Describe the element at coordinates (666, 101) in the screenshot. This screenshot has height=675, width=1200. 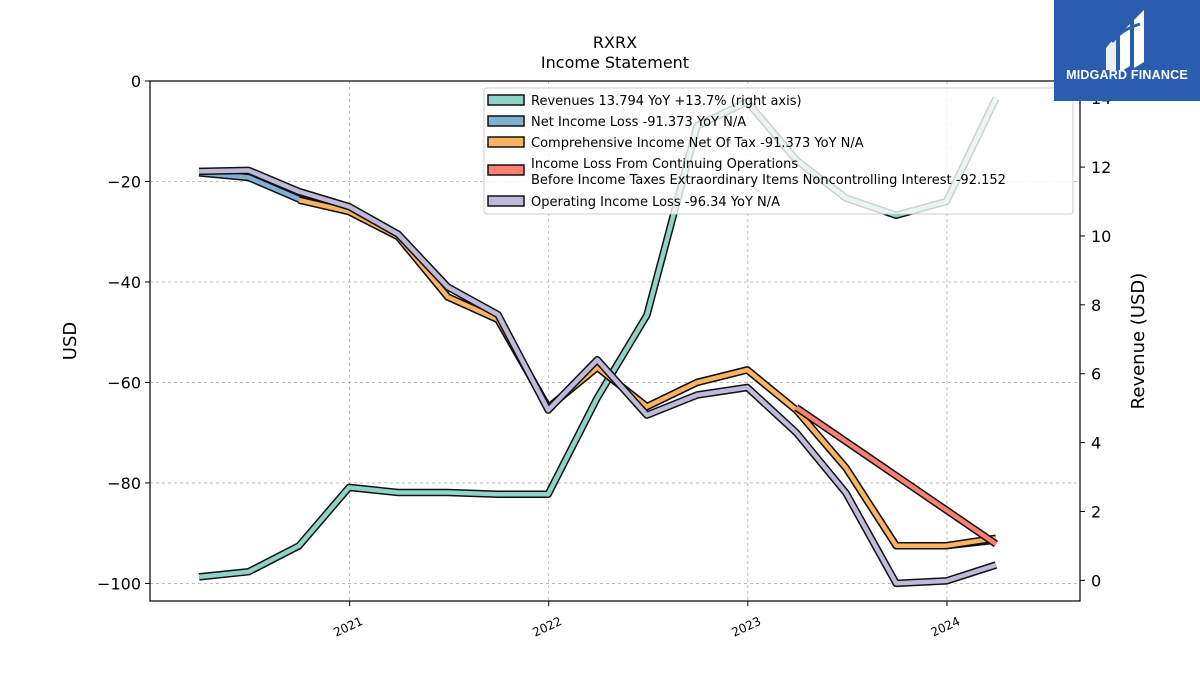
I see `legend-label: Revenues 13.794 YoY +13.7% (right axis)` at that location.